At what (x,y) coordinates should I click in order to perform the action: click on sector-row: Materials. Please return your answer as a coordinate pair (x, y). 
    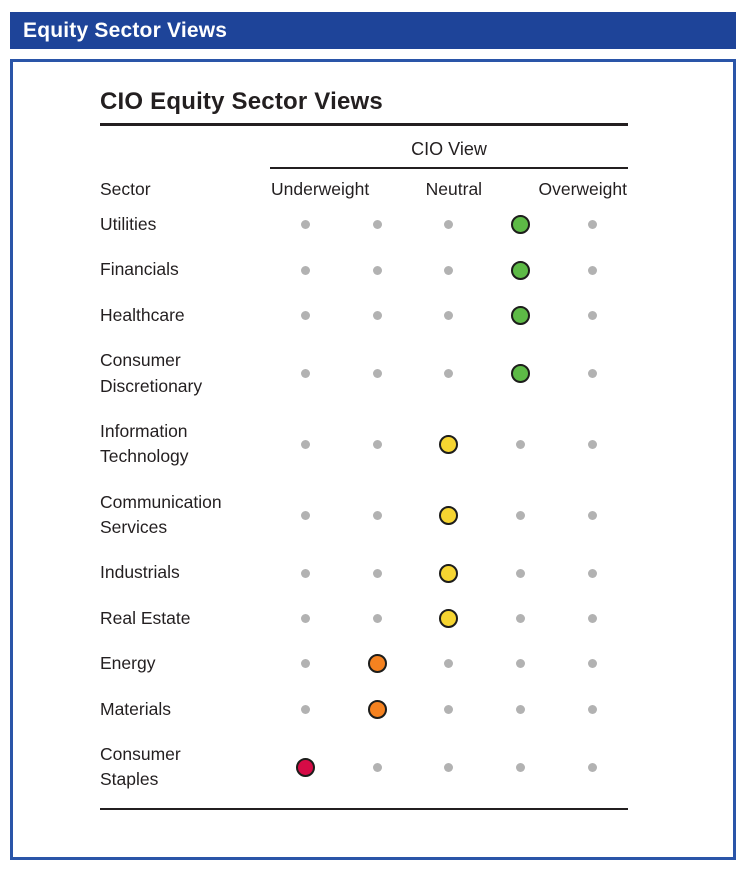
    Looking at the image, I should click on (364, 709).